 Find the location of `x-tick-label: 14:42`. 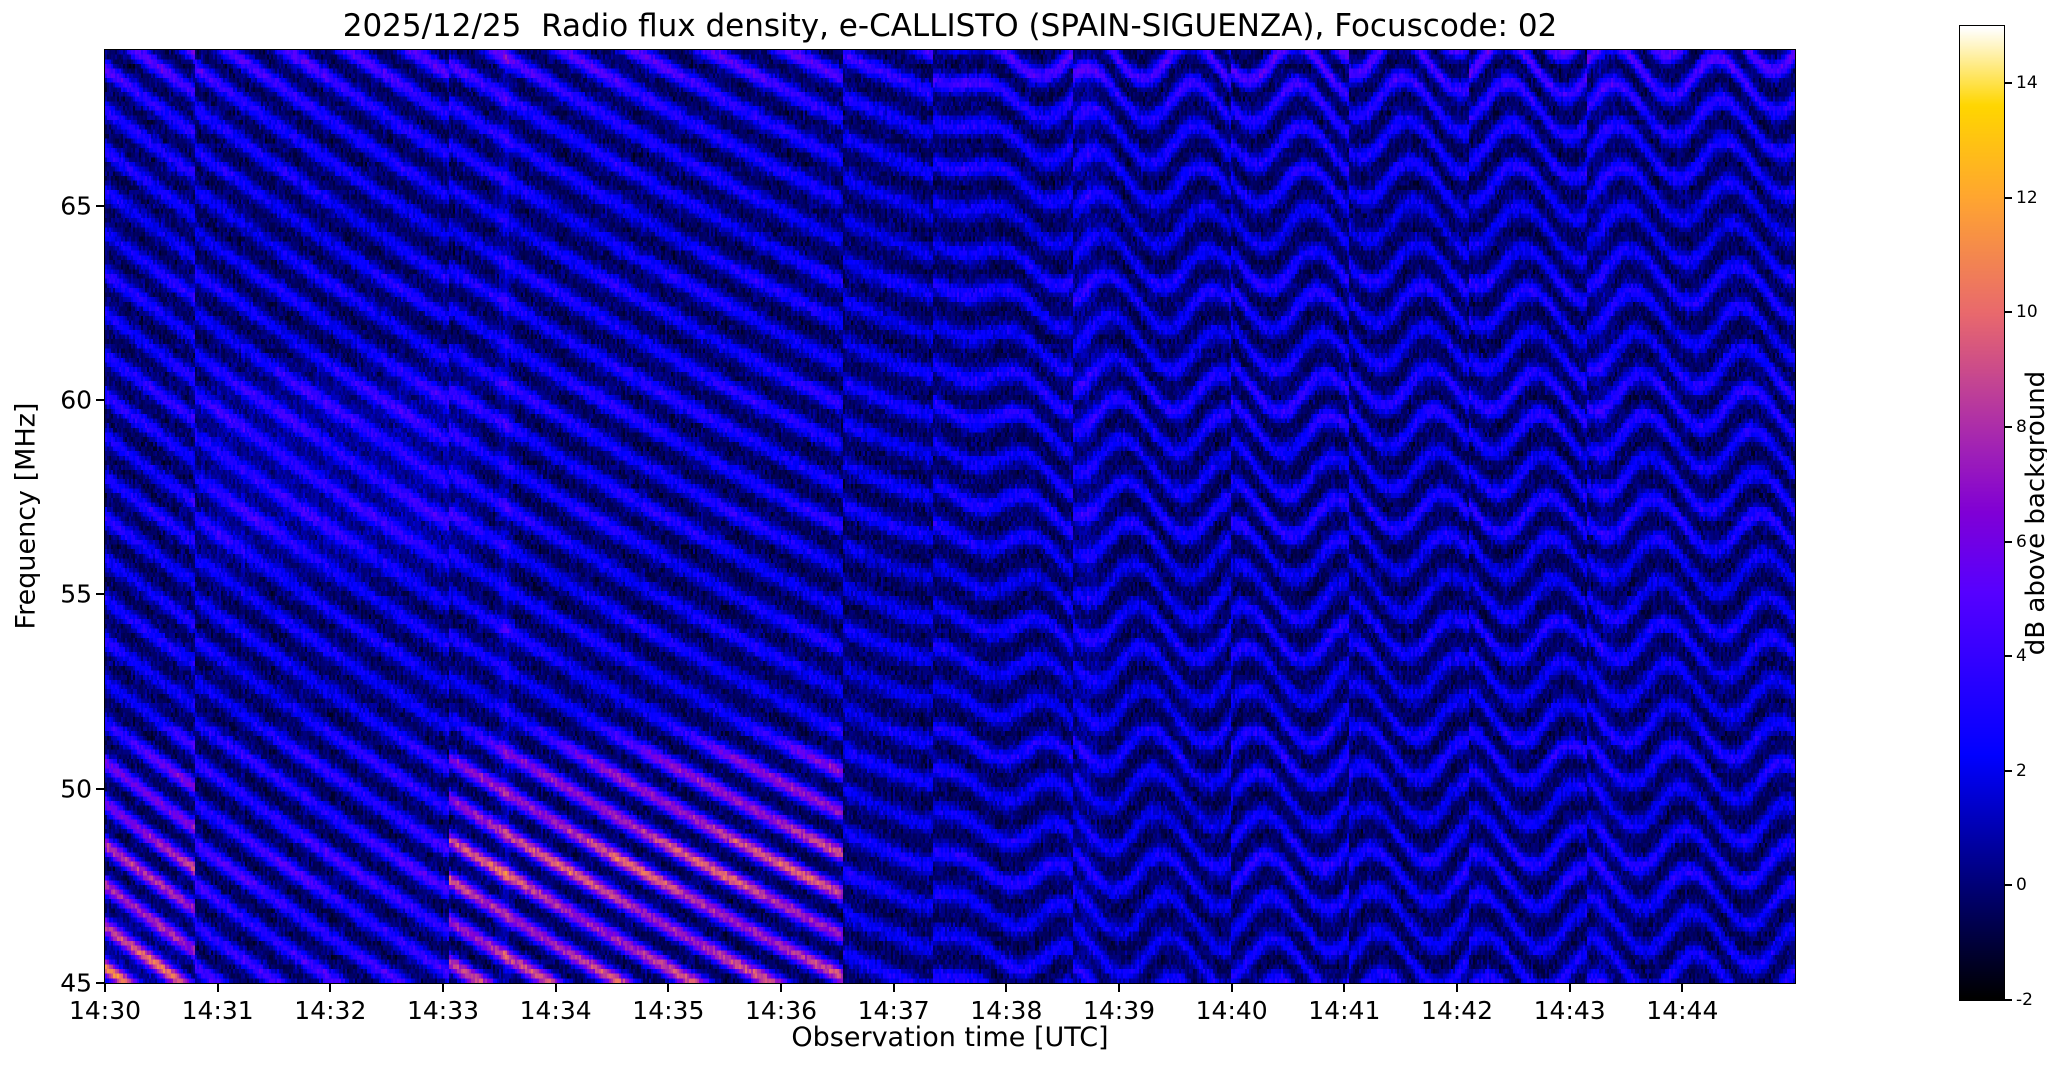

x-tick-label: 14:42 is located at coordinates (1457, 1010).